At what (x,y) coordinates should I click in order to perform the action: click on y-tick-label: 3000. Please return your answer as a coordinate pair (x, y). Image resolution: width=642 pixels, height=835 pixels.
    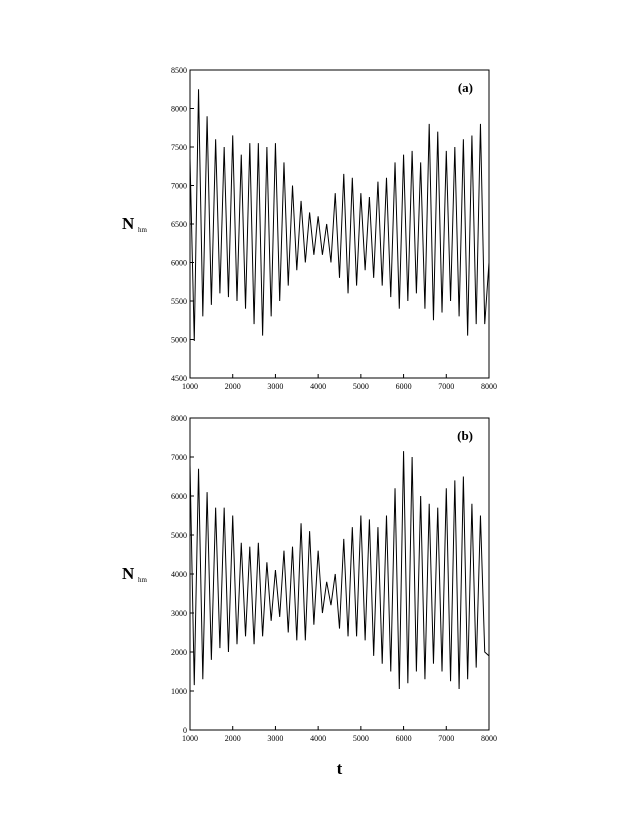
    Looking at the image, I should click on (179, 613).